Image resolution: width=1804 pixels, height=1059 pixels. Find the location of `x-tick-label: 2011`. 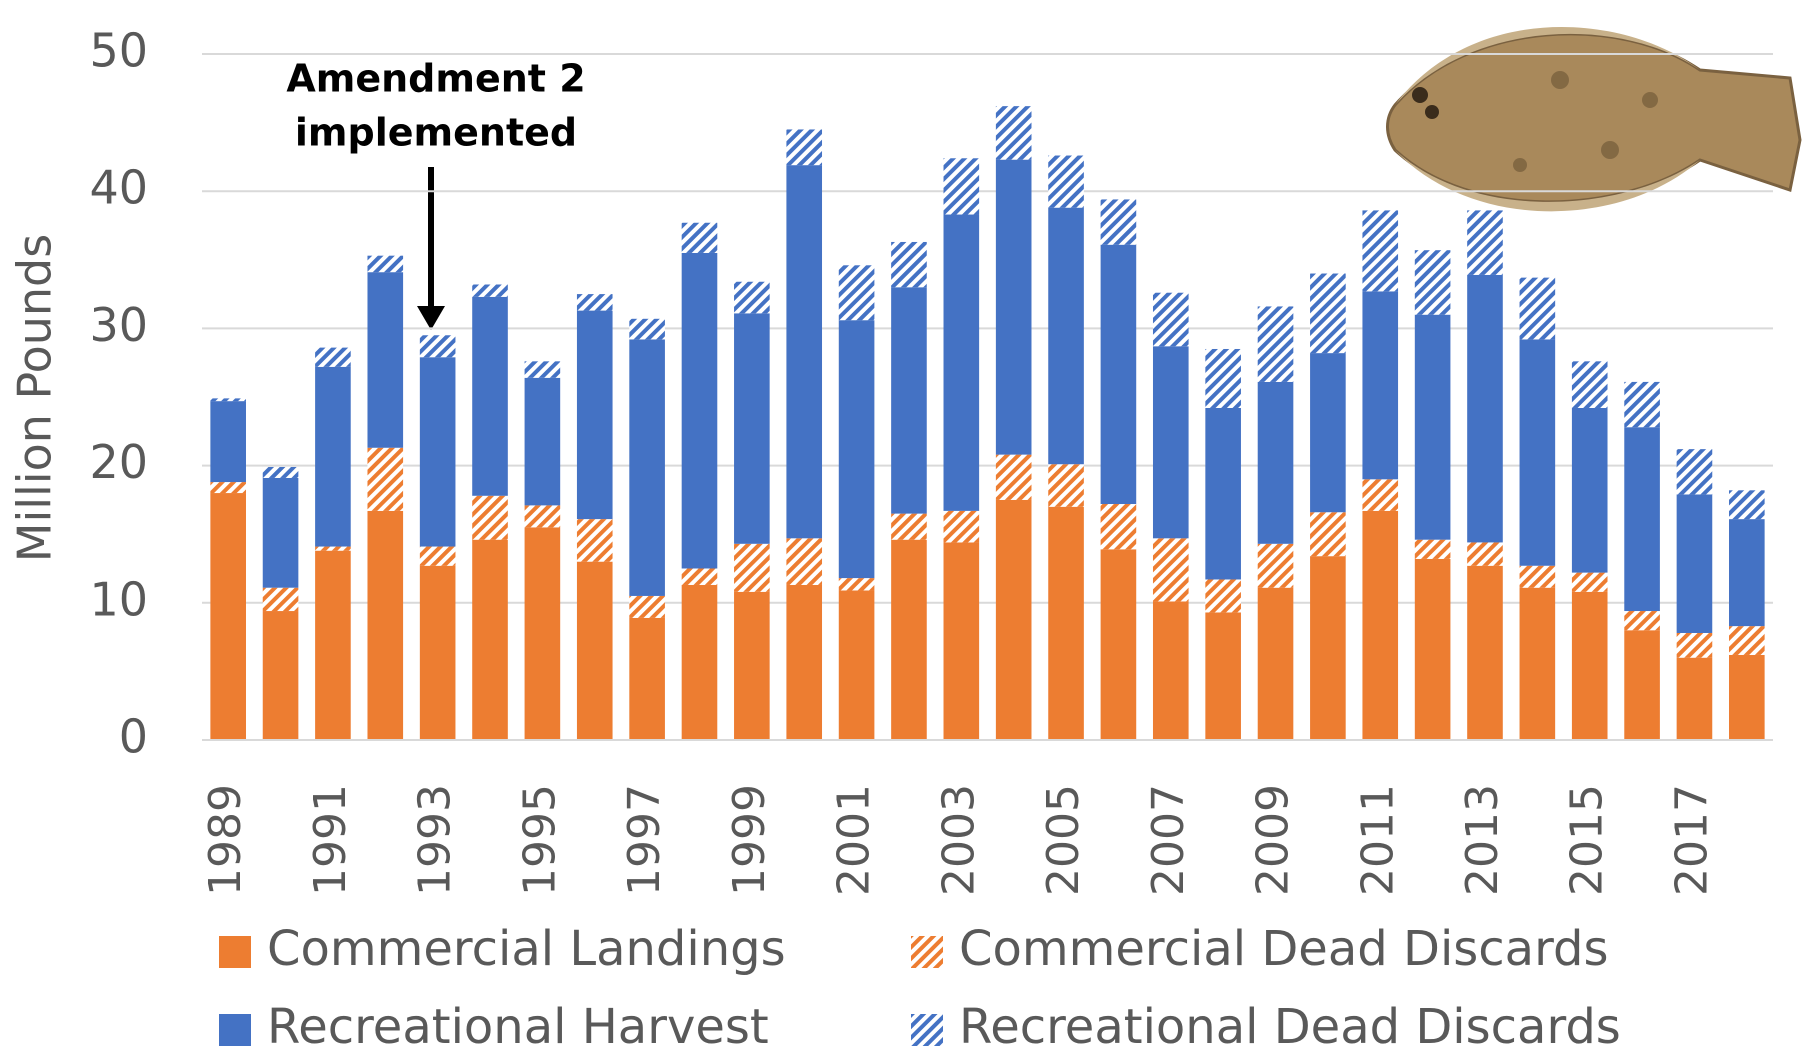

x-tick-label: 2011 is located at coordinates (1377, 840).